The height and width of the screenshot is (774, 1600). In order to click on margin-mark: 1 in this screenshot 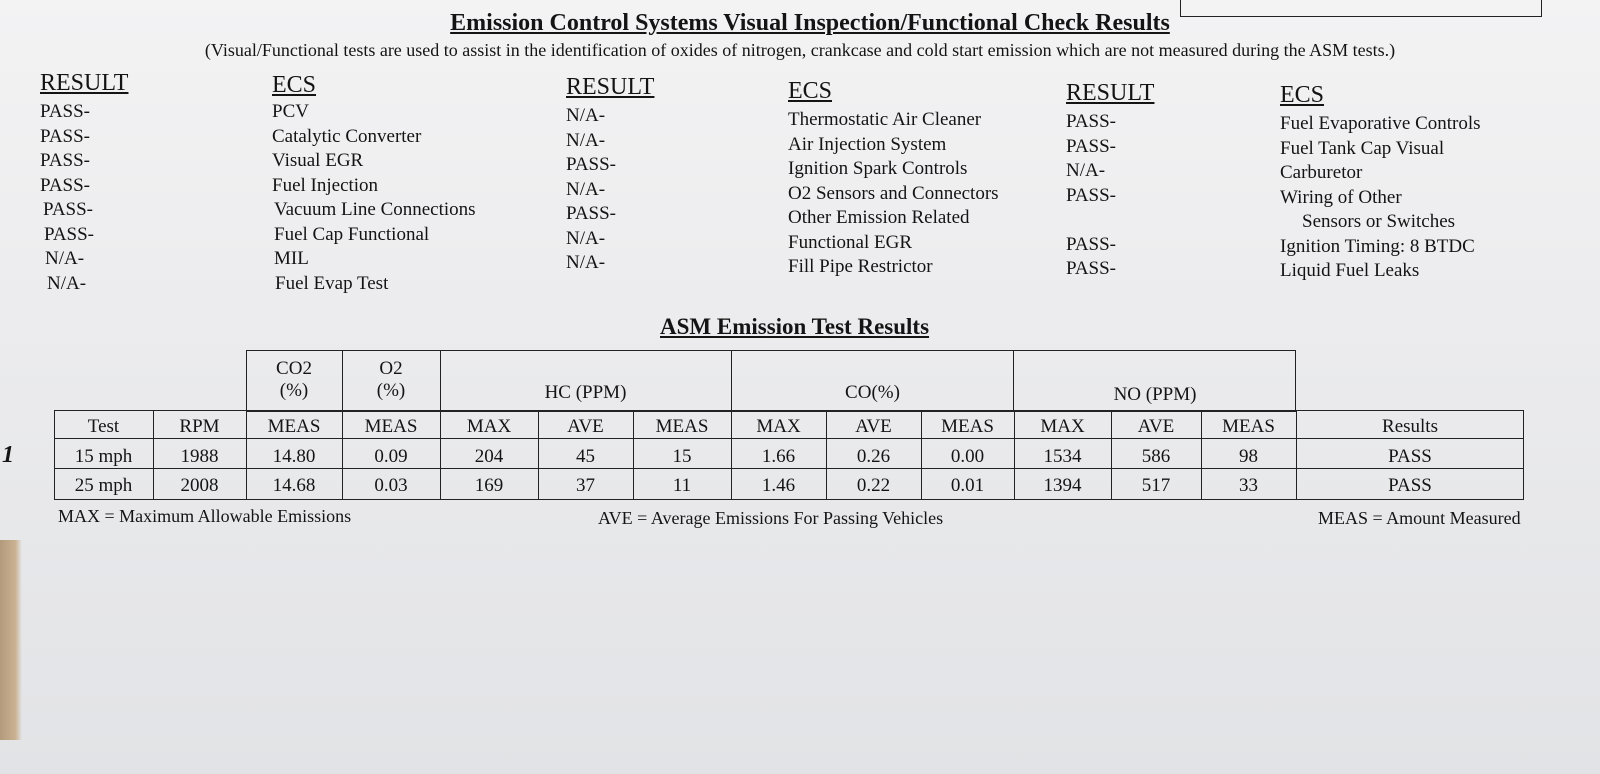, I will do `click(8, 455)`.